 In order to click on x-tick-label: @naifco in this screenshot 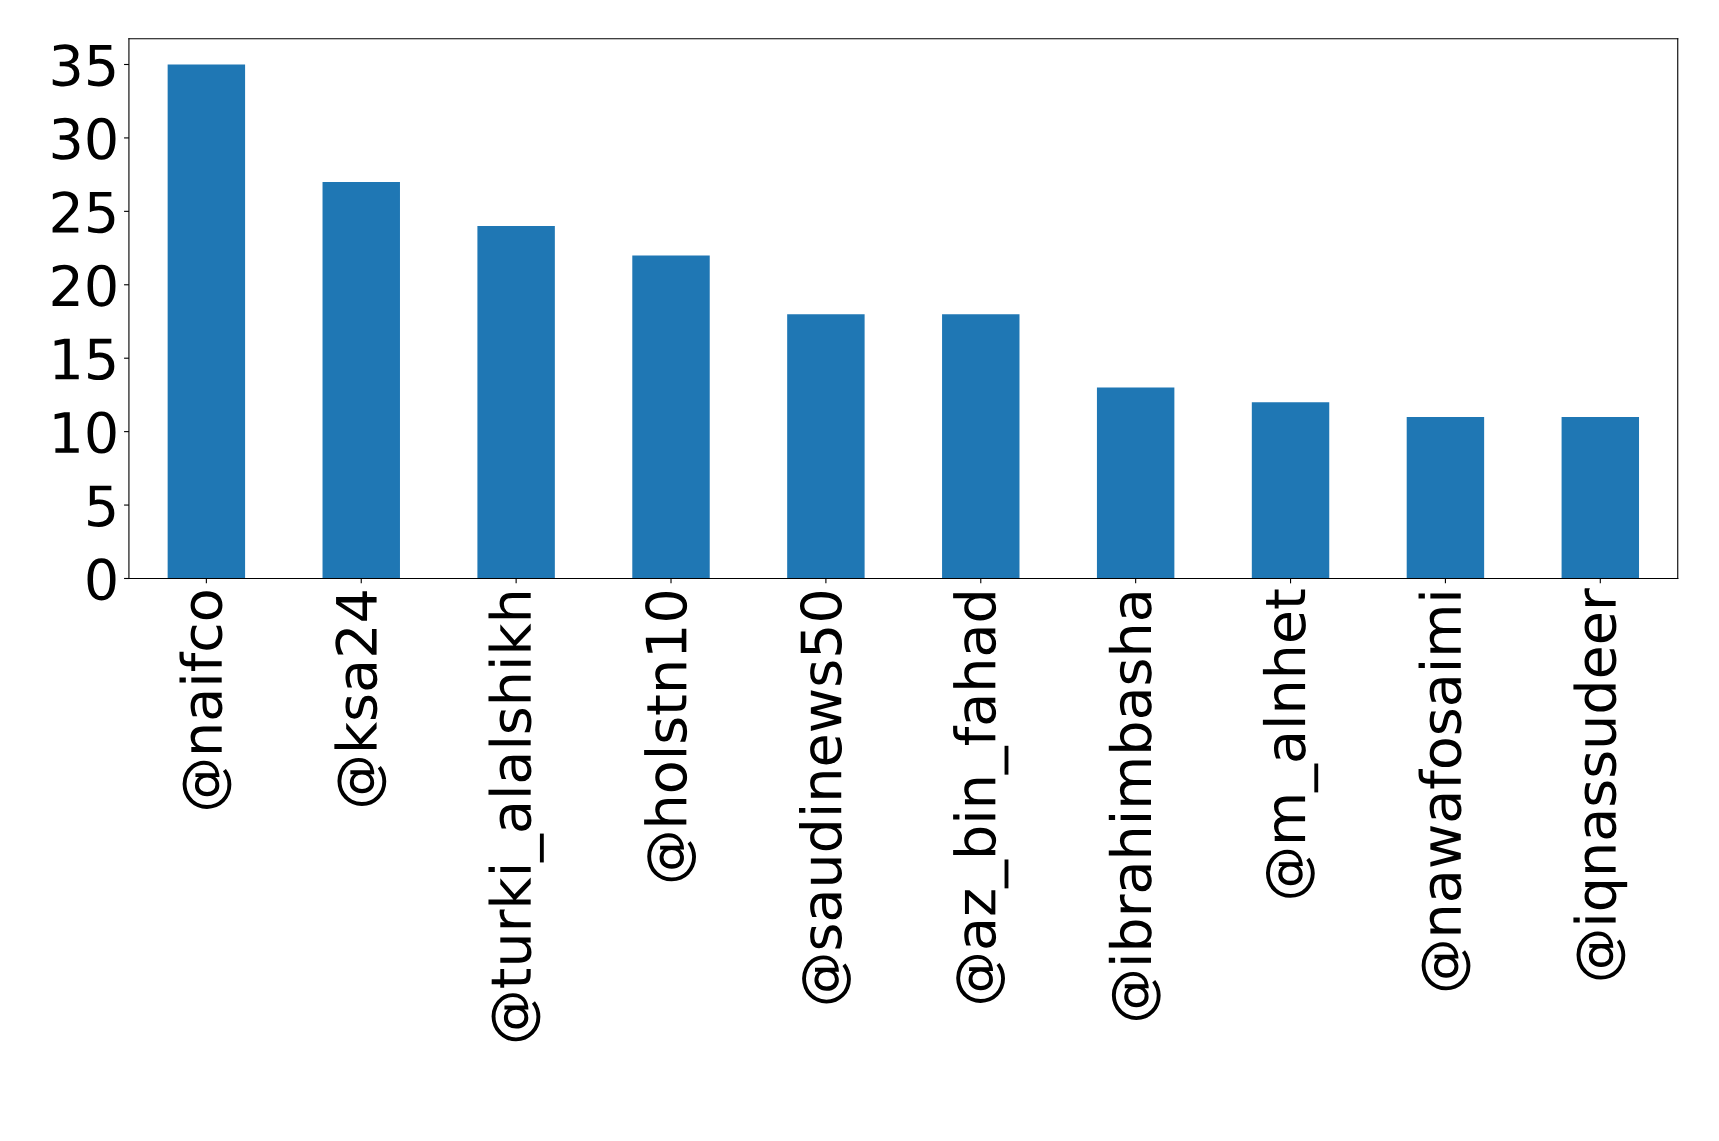, I will do `click(205, 700)`.